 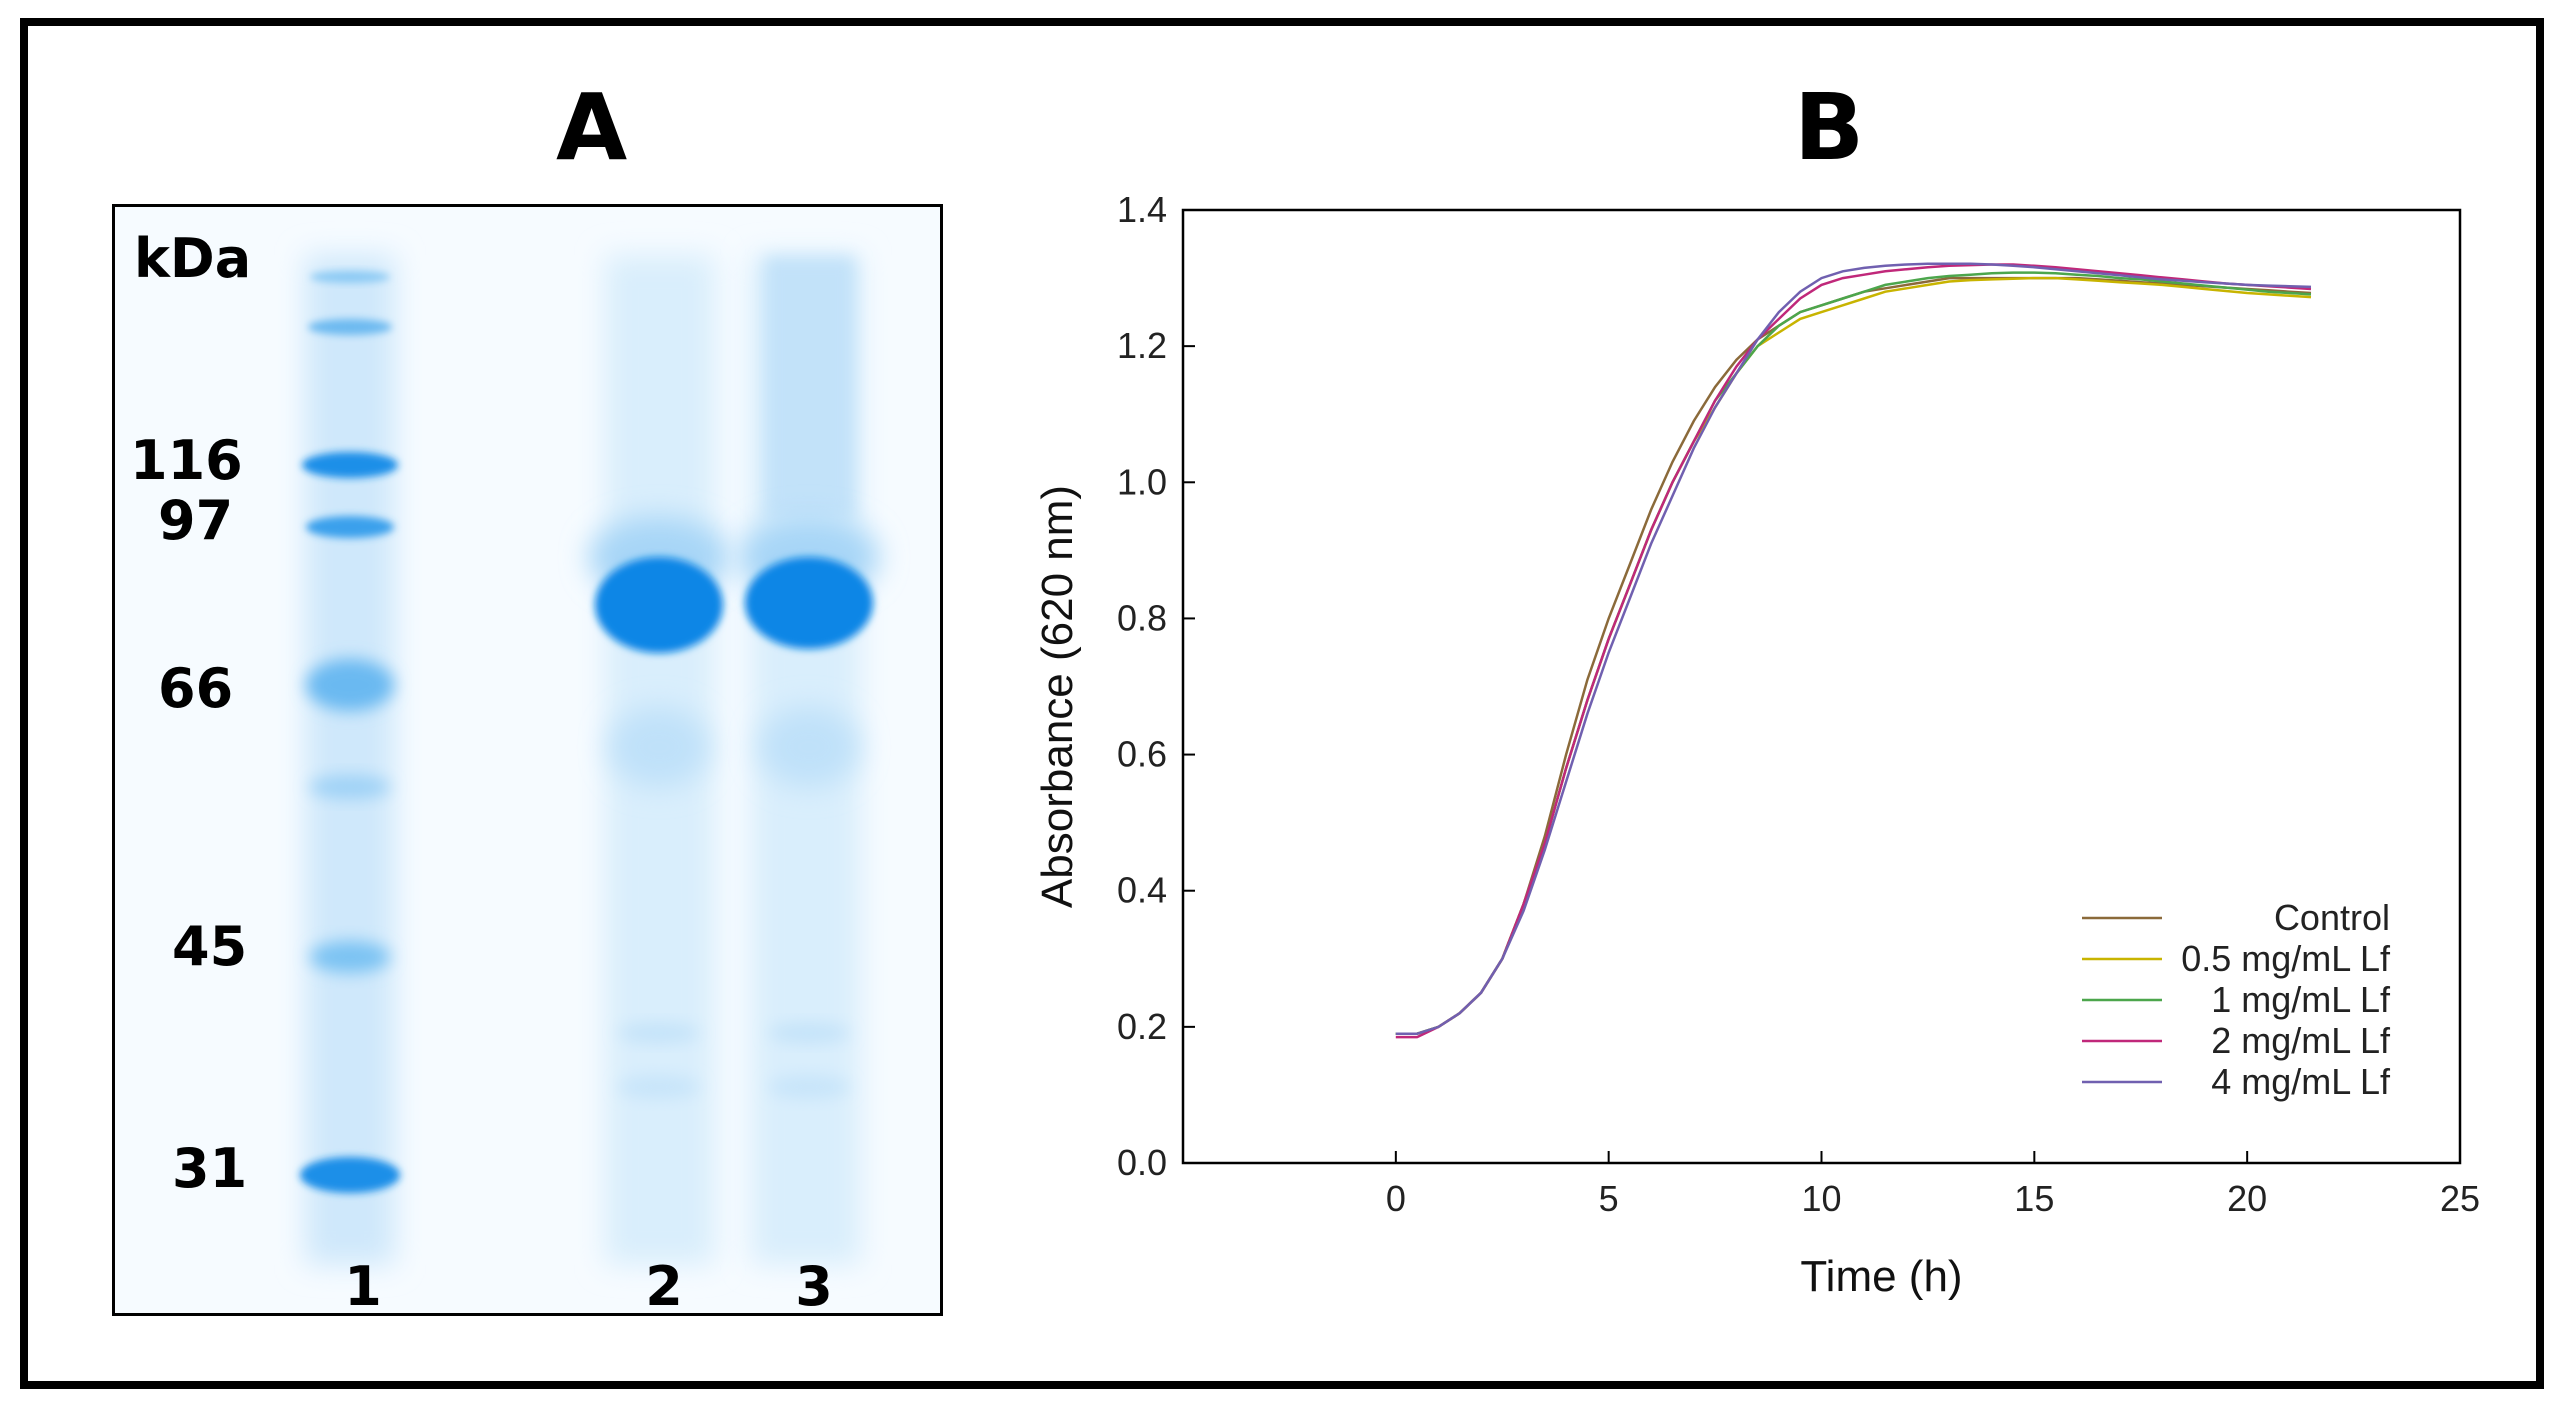 I want to click on y-tick-label: 0.6, so click(x=1142, y=754).